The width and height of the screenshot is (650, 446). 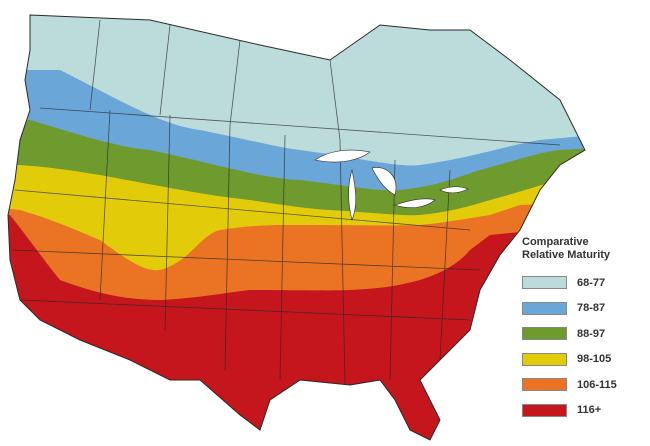 What do you see at coordinates (566, 255) in the screenshot?
I see `legend-title-line2: Relative Maturity` at bounding box center [566, 255].